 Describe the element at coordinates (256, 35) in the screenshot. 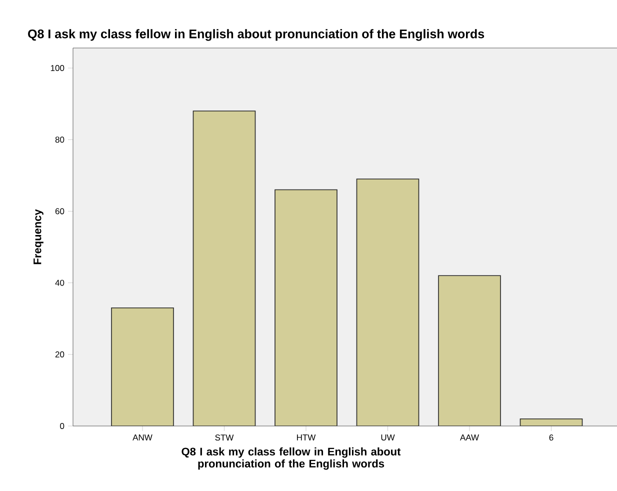

I see `chart-title: Q8 I ask my class fellow in English about pronunciation of the English words` at that location.